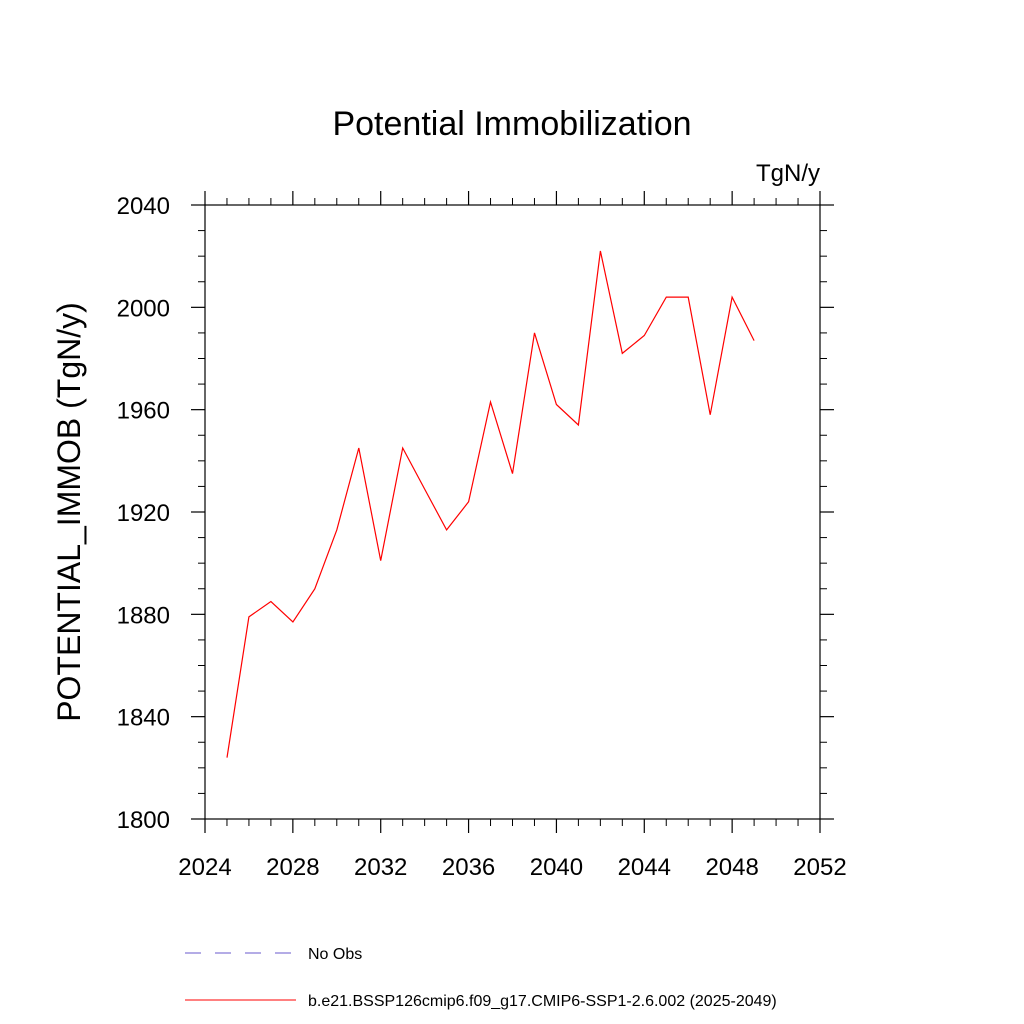 The height and width of the screenshot is (1024, 1024). I want to click on x-tick-label: 2048, so click(731, 867).